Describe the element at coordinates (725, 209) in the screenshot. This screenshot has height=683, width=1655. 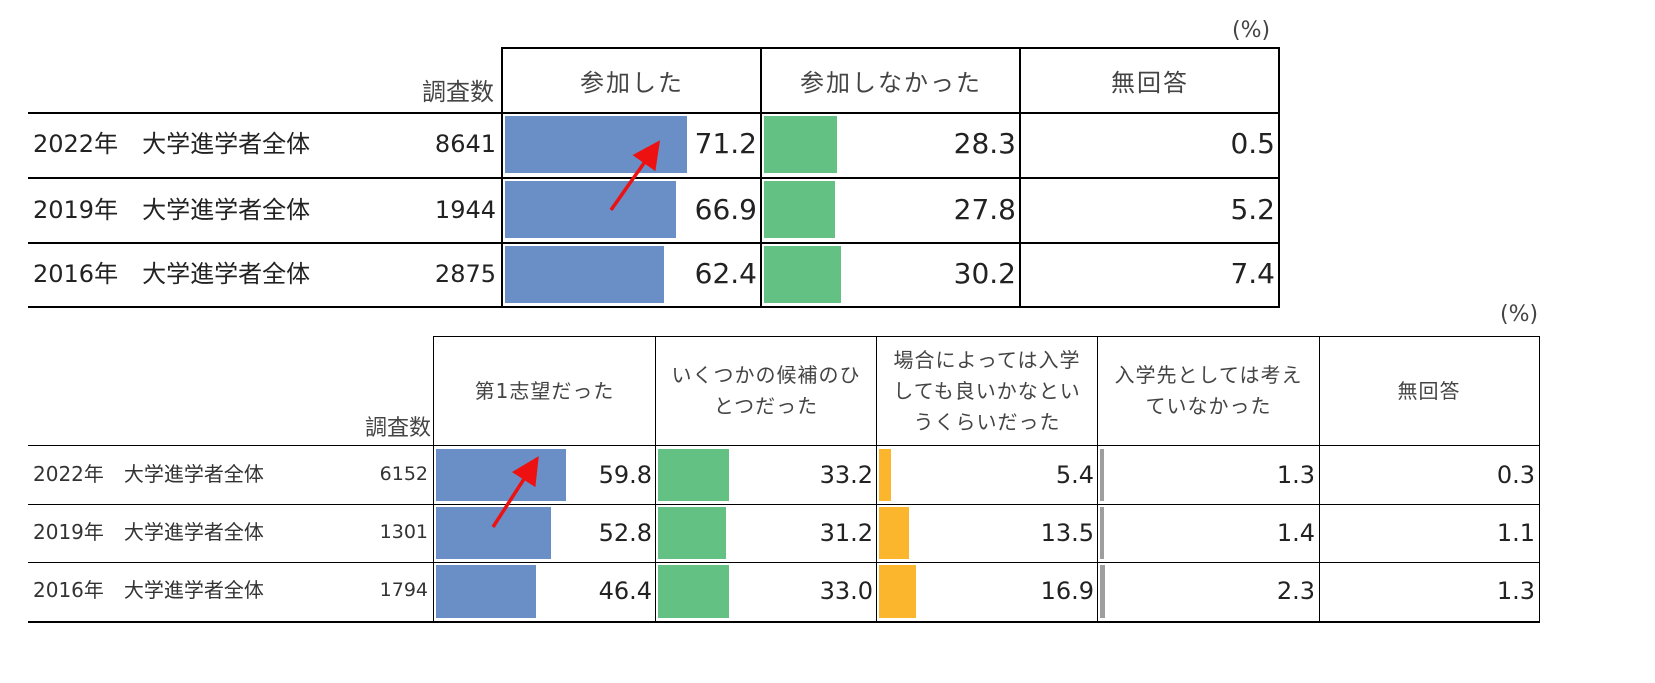
I see `value-participated: 66.9` at that location.